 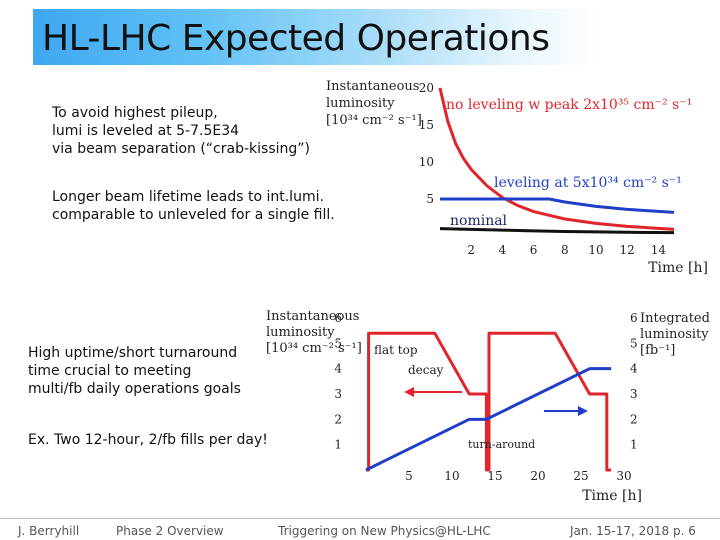 What do you see at coordinates (675, 318) in the screenshot?
I see `y2-axis-label-line: Integrated` at bounding box center [675, 318].